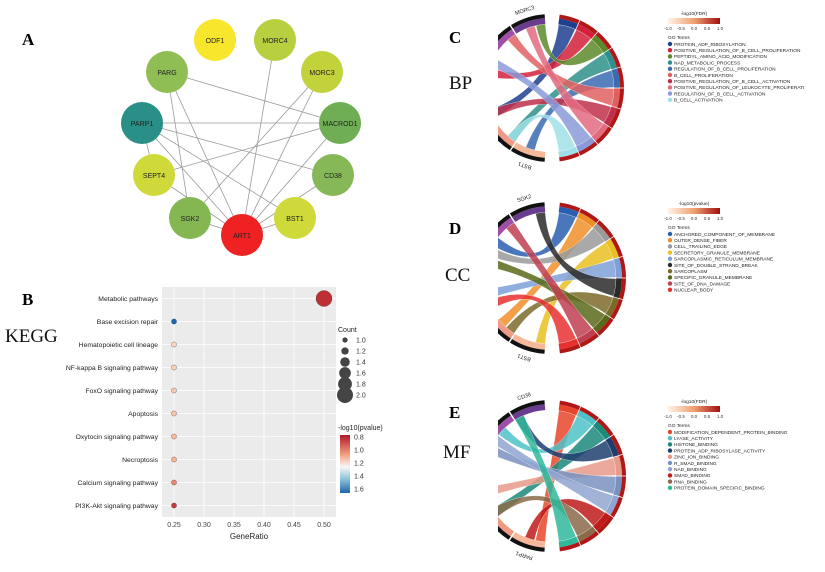 This screenshot has height=572, width=825. I want to click on count-legend-label: 1.0, so click(361, 341).